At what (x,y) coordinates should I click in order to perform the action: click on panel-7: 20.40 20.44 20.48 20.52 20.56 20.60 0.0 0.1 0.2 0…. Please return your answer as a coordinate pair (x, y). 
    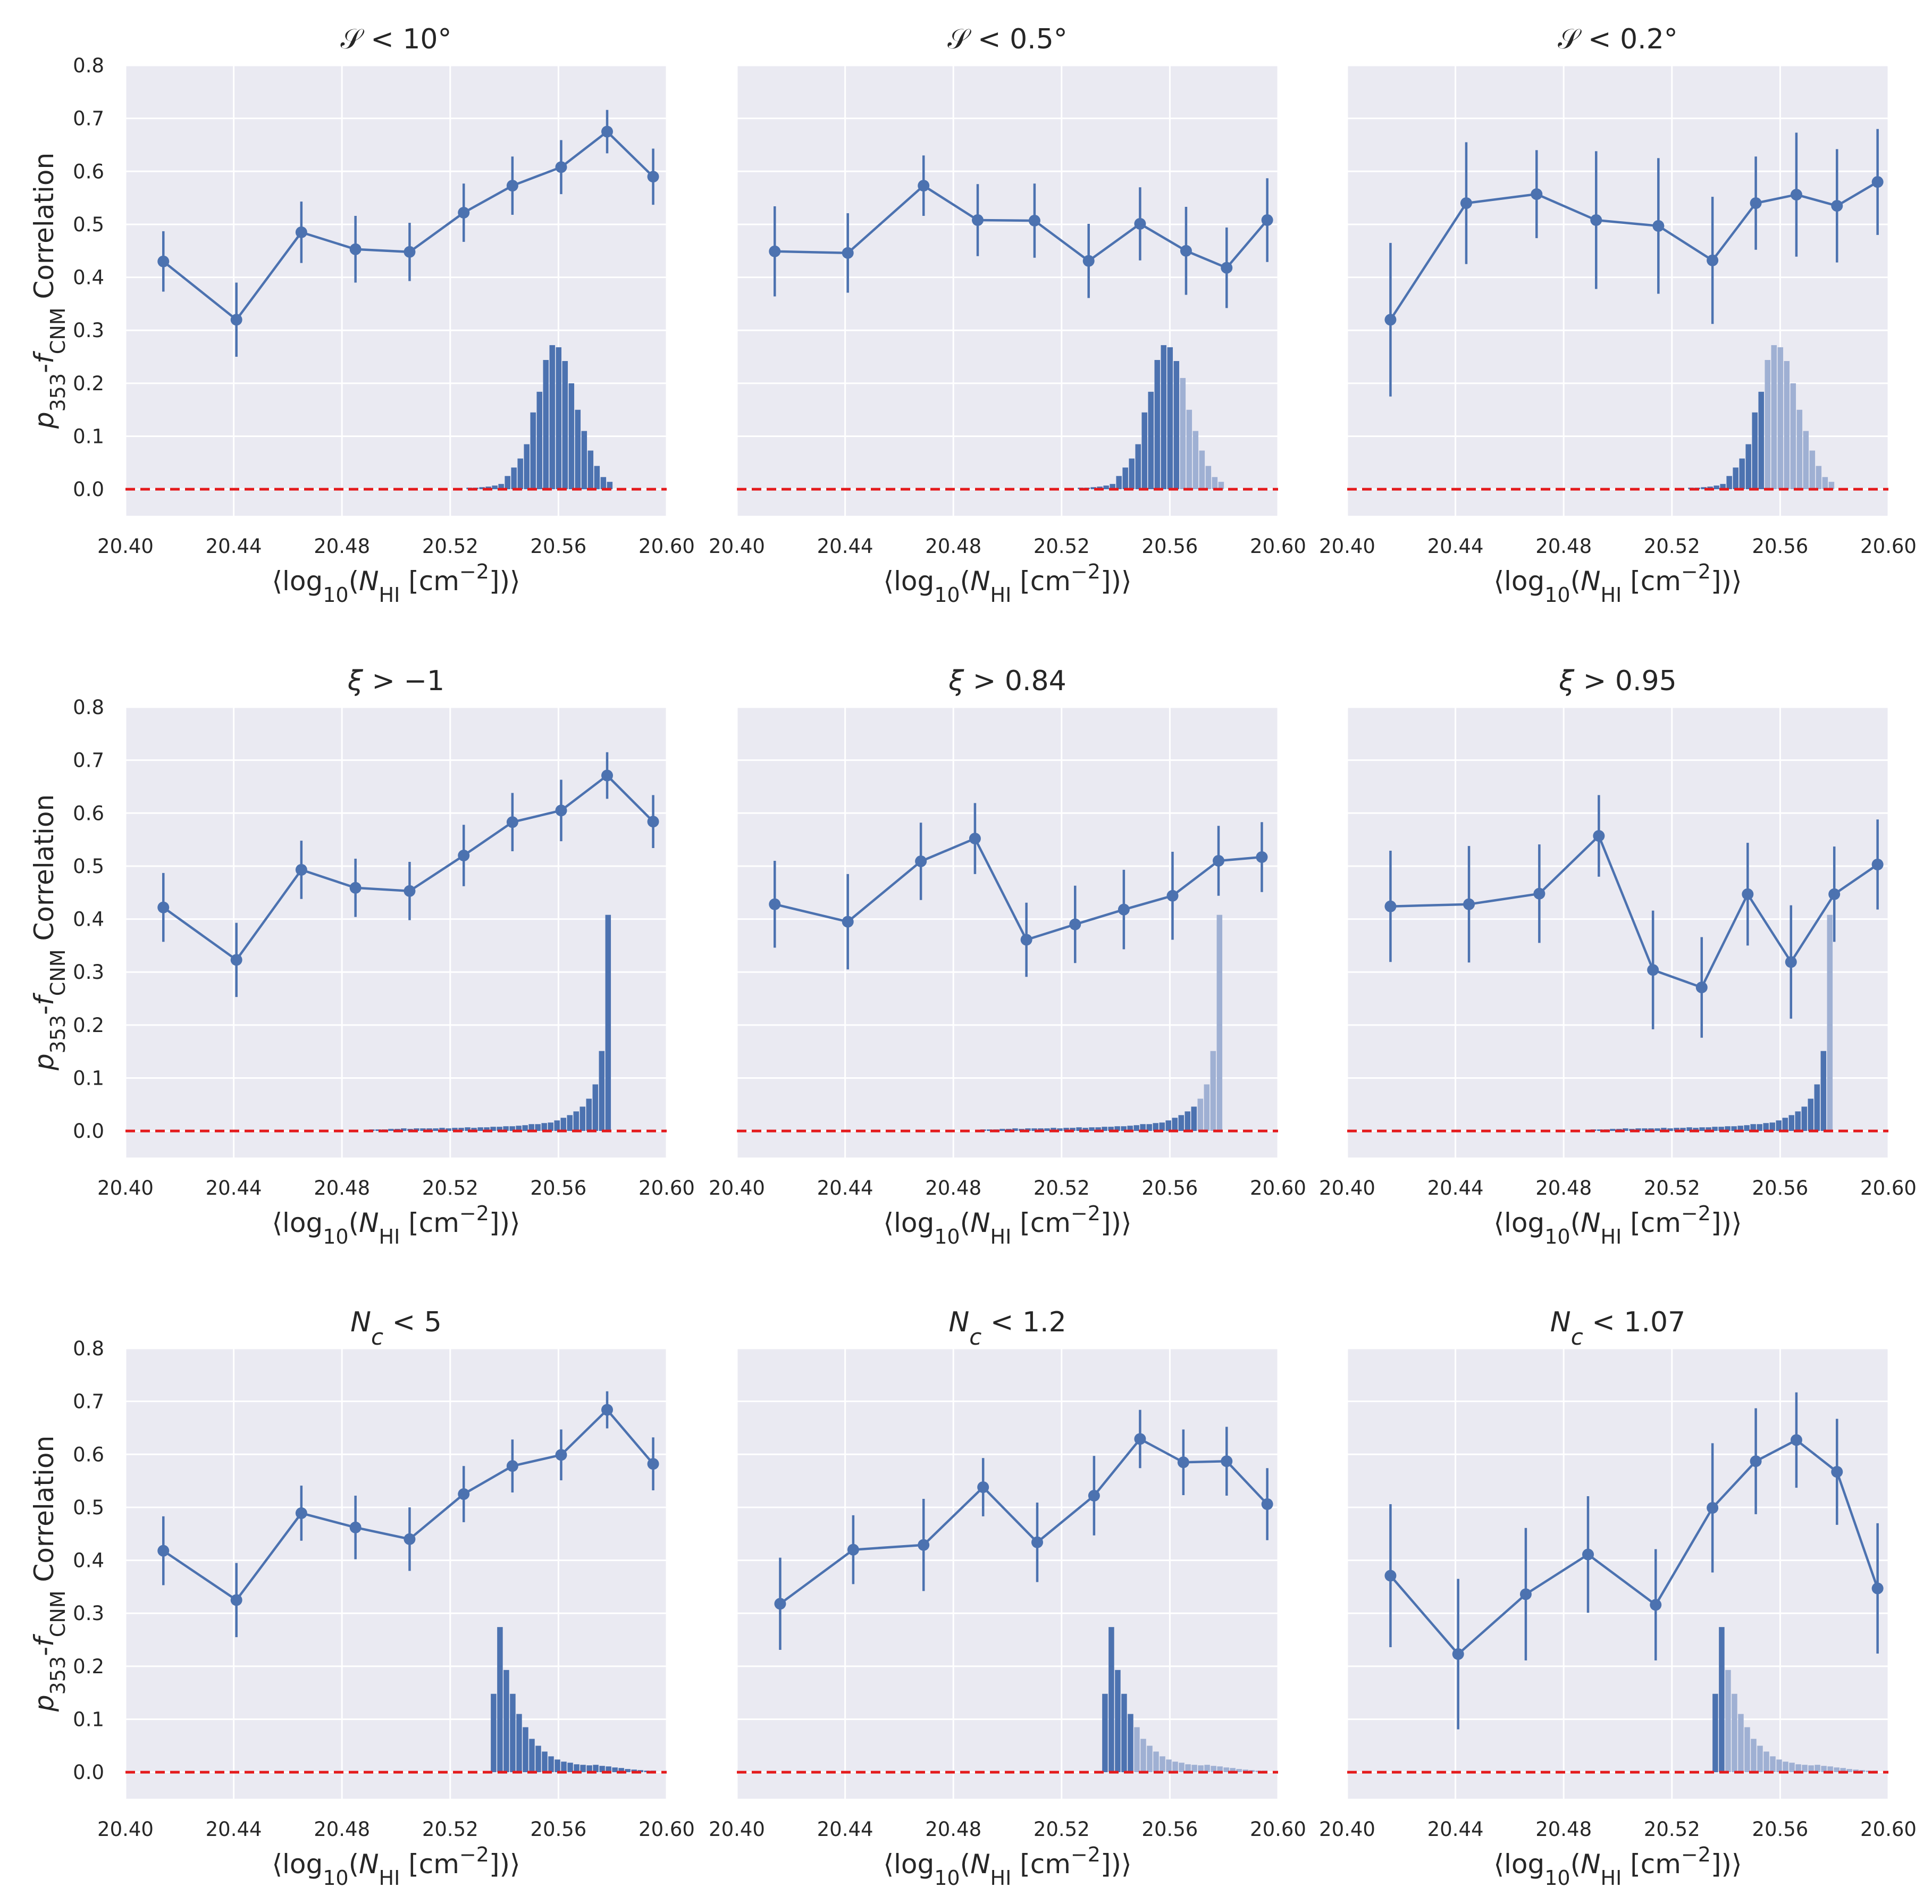
    Looking at the image, I should click on (362, 1598).